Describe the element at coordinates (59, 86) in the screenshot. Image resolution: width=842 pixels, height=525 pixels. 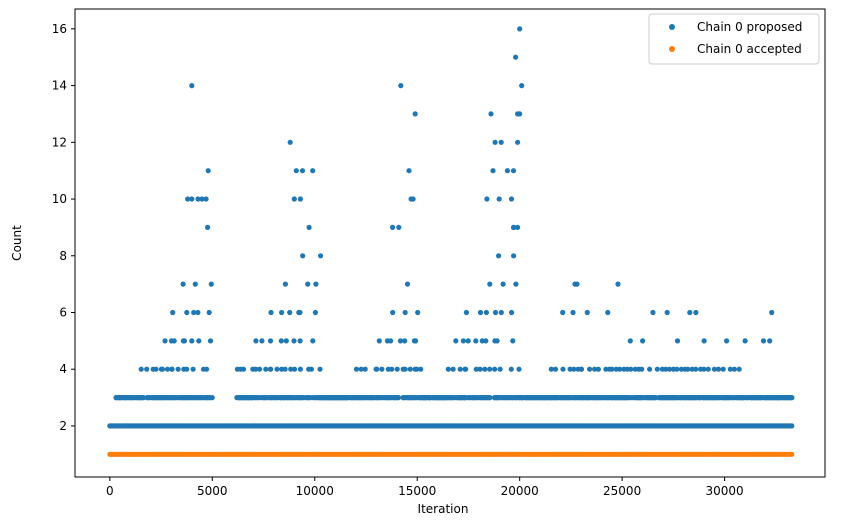
I see `y-tick-label: 14` at that location.